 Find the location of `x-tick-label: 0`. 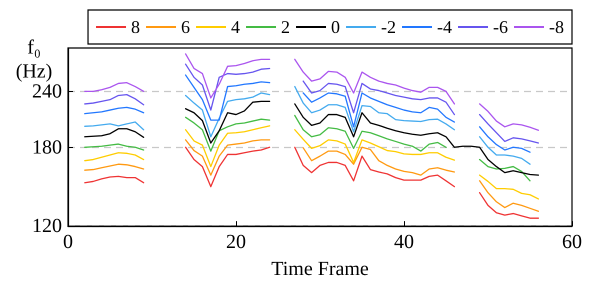

x-tick-label: 0 is located at coordinates (68, 242).